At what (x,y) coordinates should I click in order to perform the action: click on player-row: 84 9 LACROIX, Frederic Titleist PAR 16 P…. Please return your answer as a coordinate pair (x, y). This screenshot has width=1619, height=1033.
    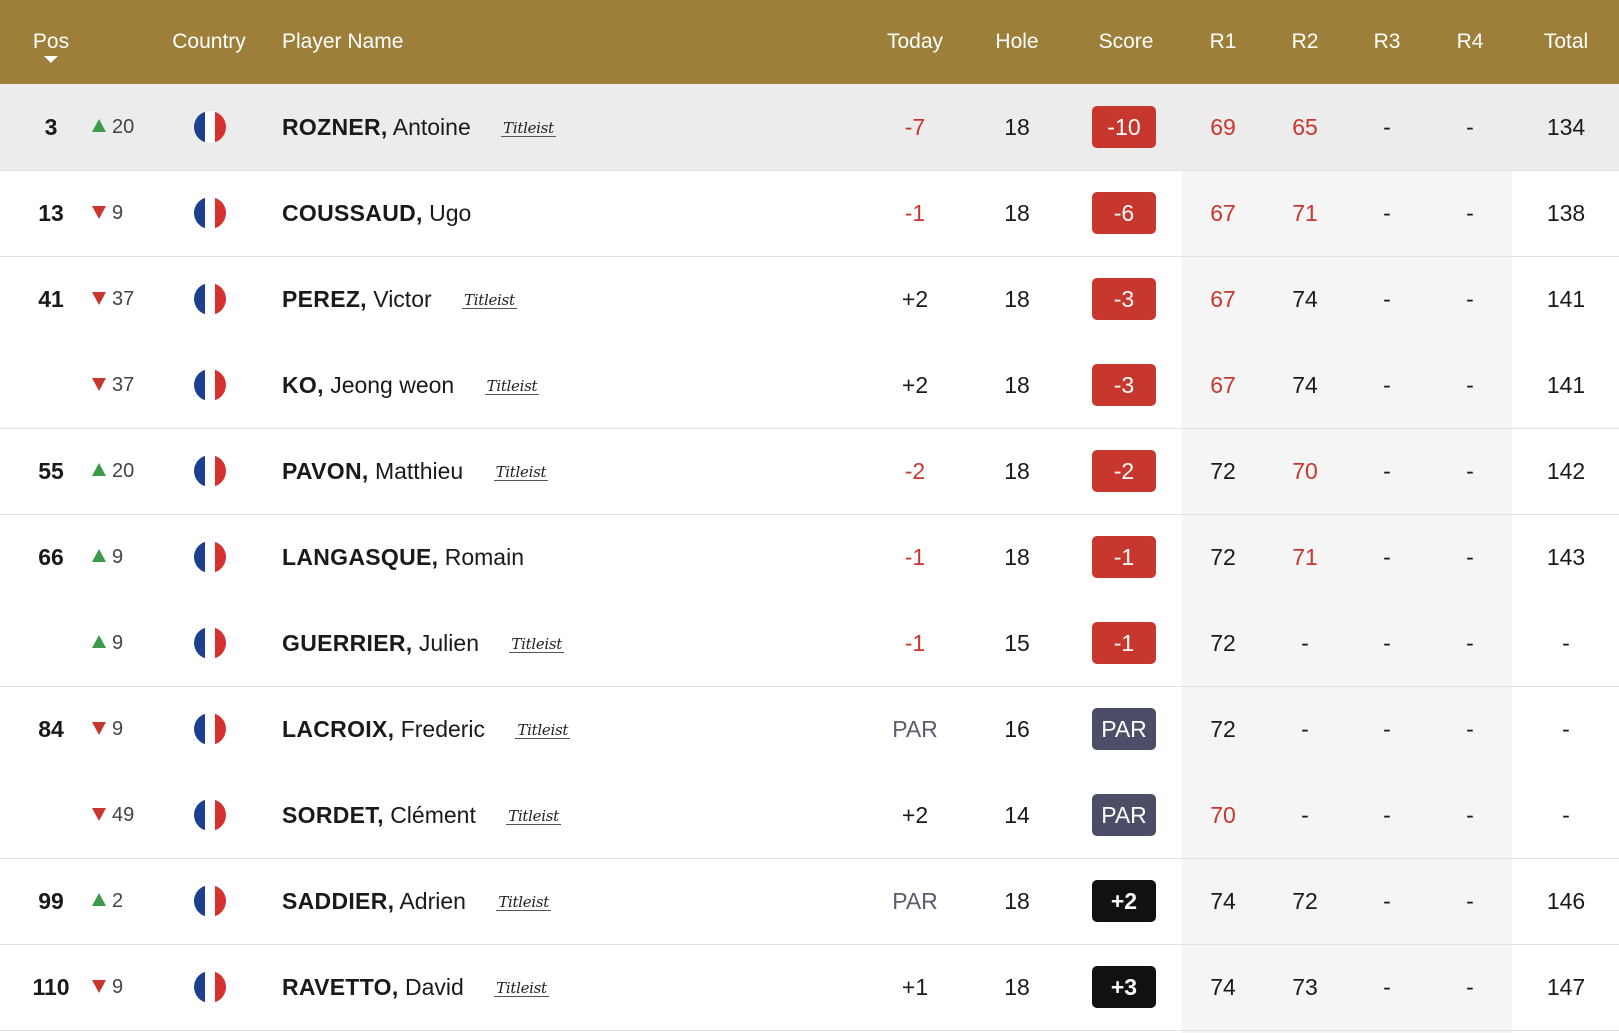
    Looking at the image, I should click on (809, 729).